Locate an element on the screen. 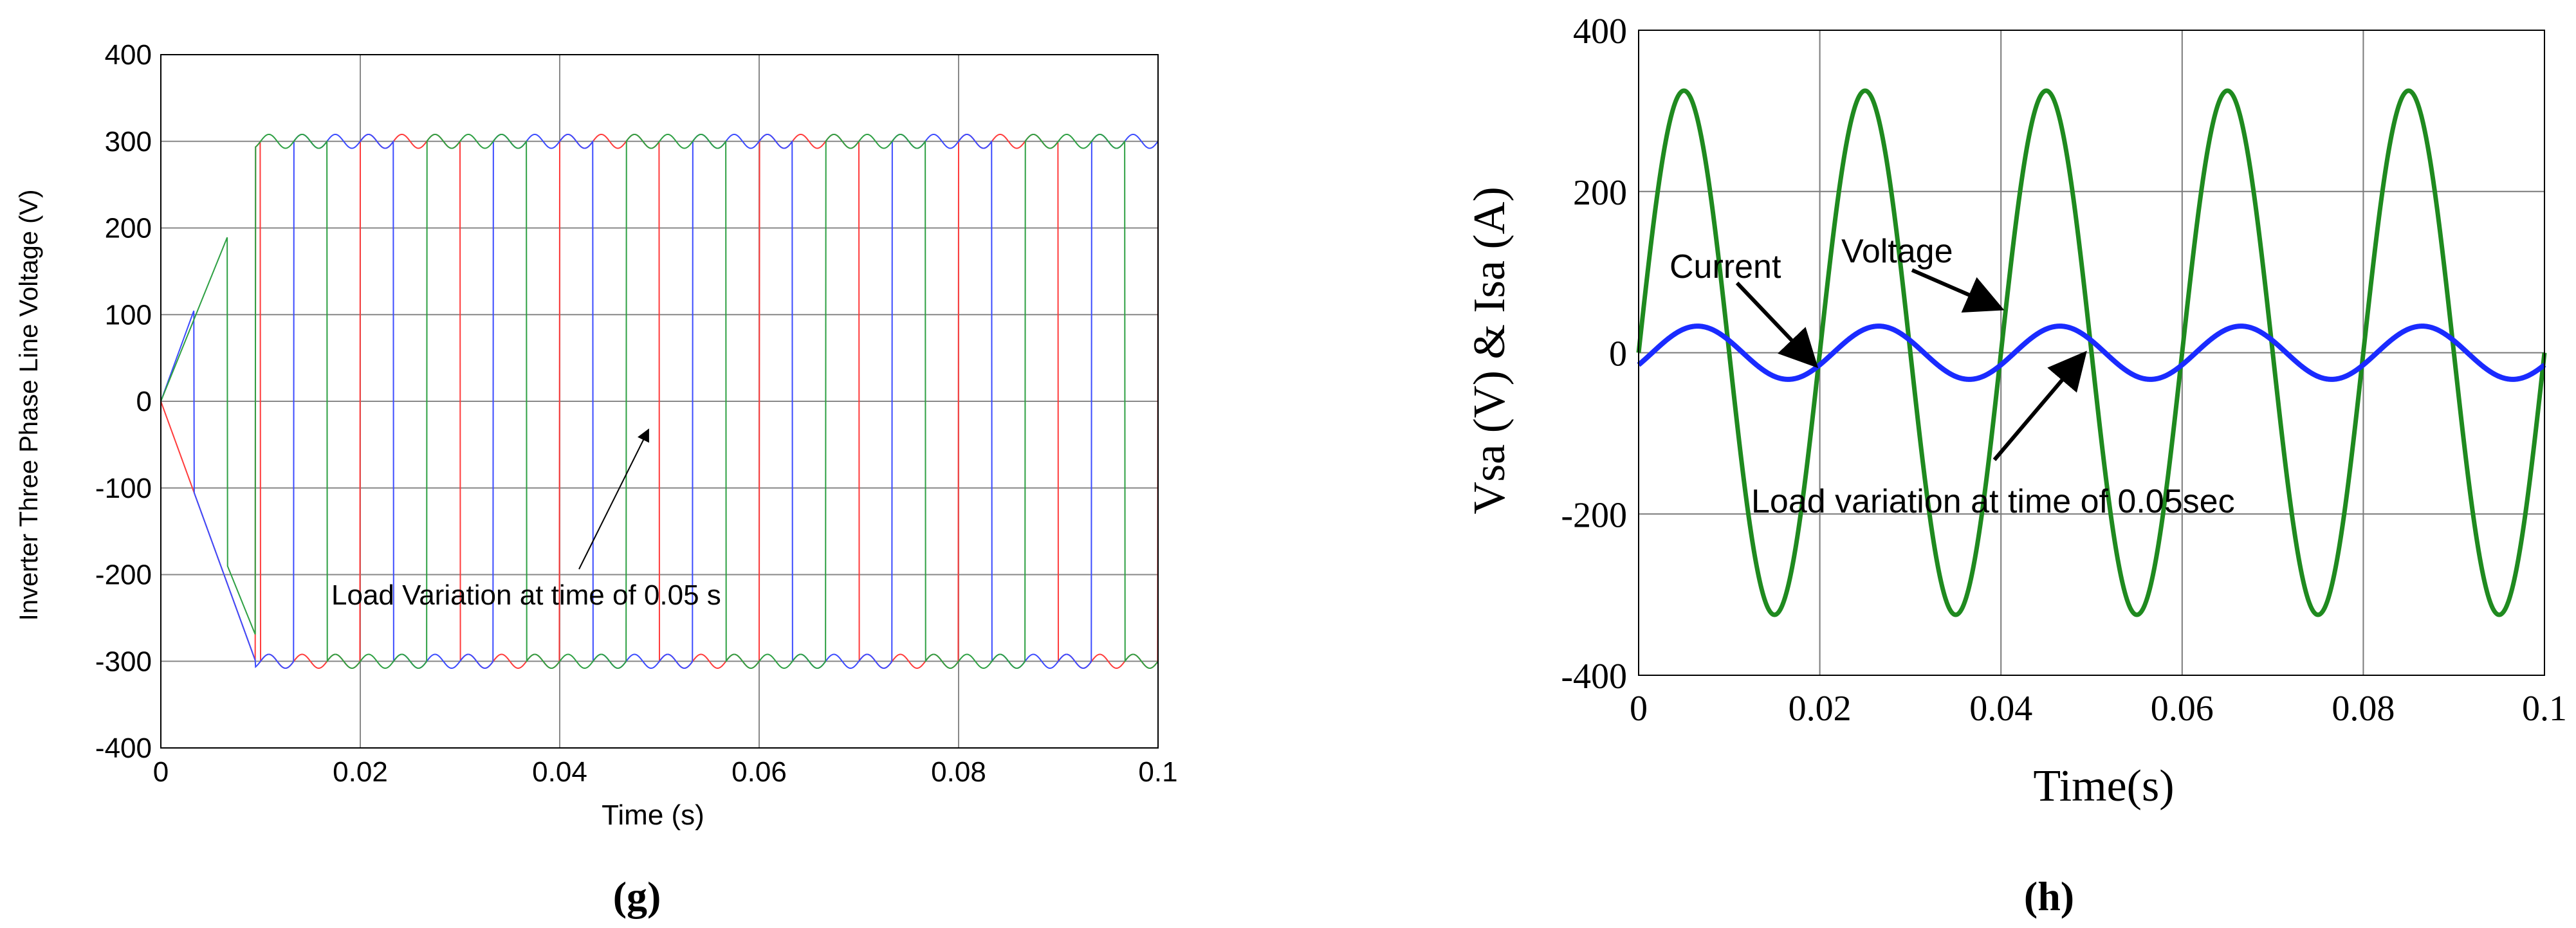 This screenshot has height=928, width=2576. g-y-tick-label: 300 is located at coordinates (128, 142).